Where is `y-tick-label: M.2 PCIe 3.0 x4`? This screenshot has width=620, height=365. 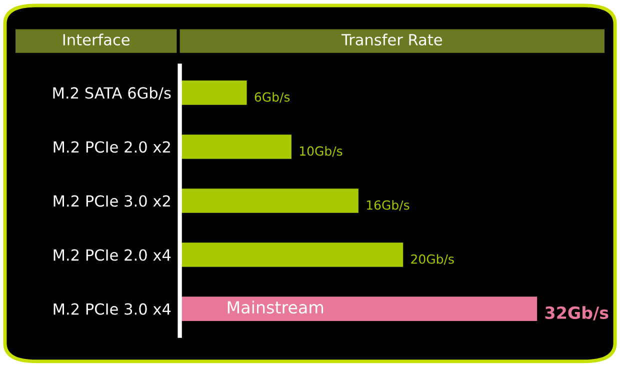
y-tick-label: M.2 PCIe 3.0 x4 is located at coordinates (112, 309).